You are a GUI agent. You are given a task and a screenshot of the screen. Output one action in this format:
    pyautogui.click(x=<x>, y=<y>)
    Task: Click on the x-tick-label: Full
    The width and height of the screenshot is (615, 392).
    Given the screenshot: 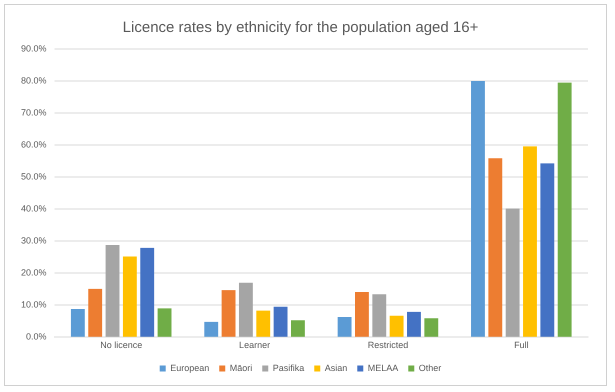 What is the action you would take?
    pyautogui.click(x=521, y=345)
    